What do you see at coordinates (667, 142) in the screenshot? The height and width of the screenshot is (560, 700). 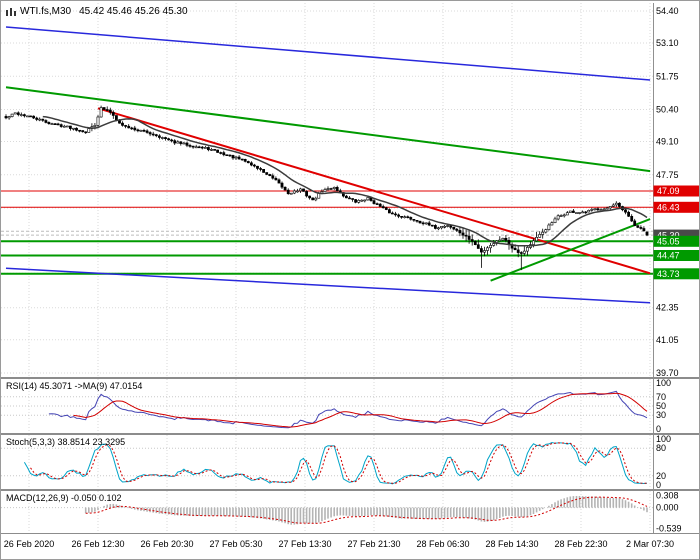 I see `svg-text: 49.10` at bounding box center [667, 142].